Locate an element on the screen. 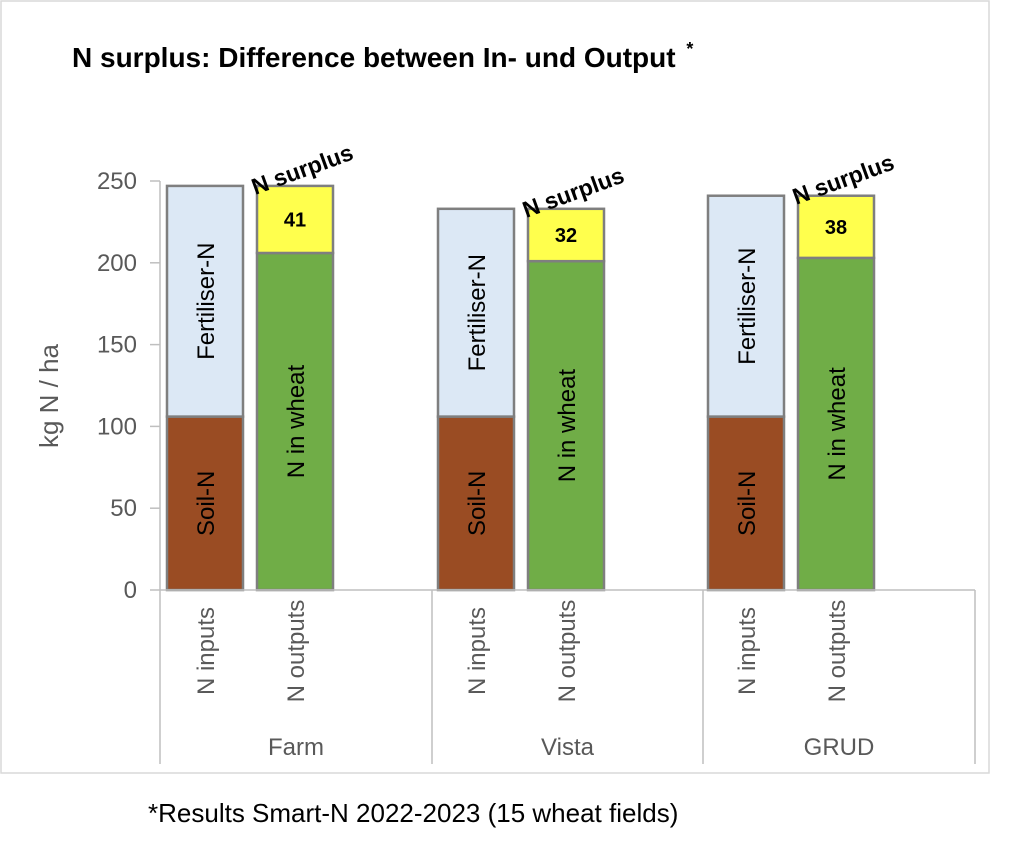  y-tick-label: 150 is located at coordinates (117, 345).